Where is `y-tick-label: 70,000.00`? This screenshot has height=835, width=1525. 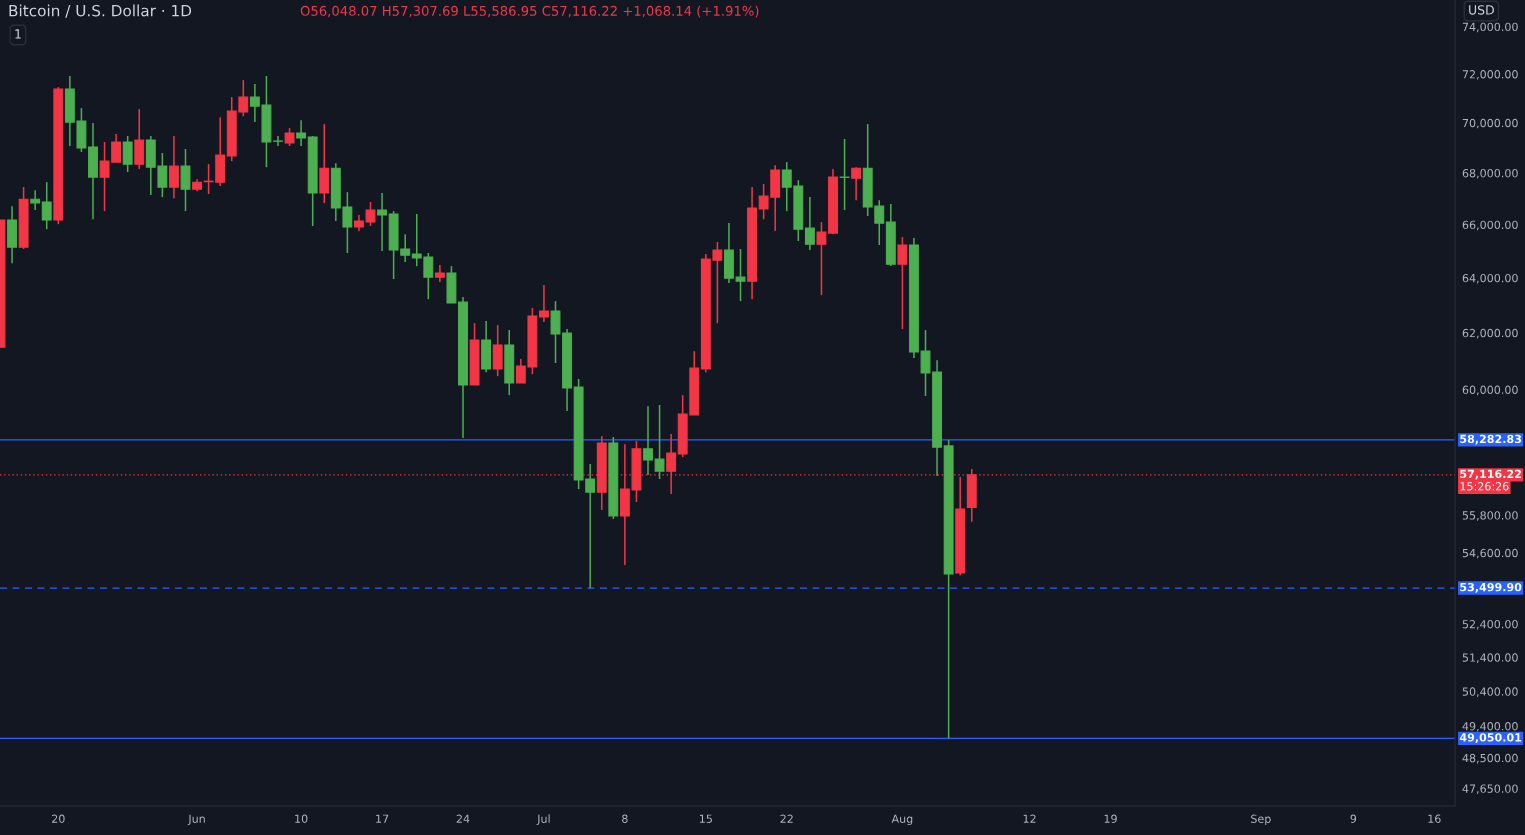 y-tick-label: 70,000.00 is located at coordinates (1490, 123).